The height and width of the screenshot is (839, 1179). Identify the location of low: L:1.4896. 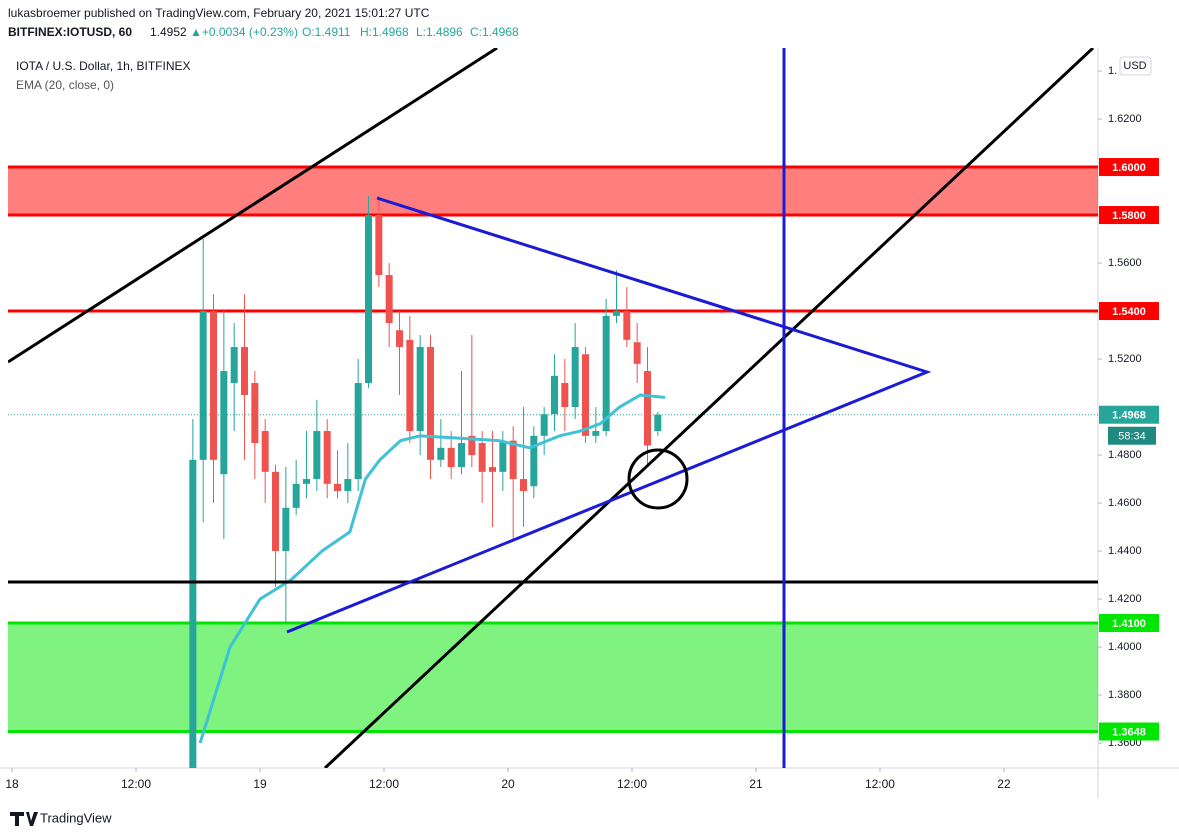
(439, 32).